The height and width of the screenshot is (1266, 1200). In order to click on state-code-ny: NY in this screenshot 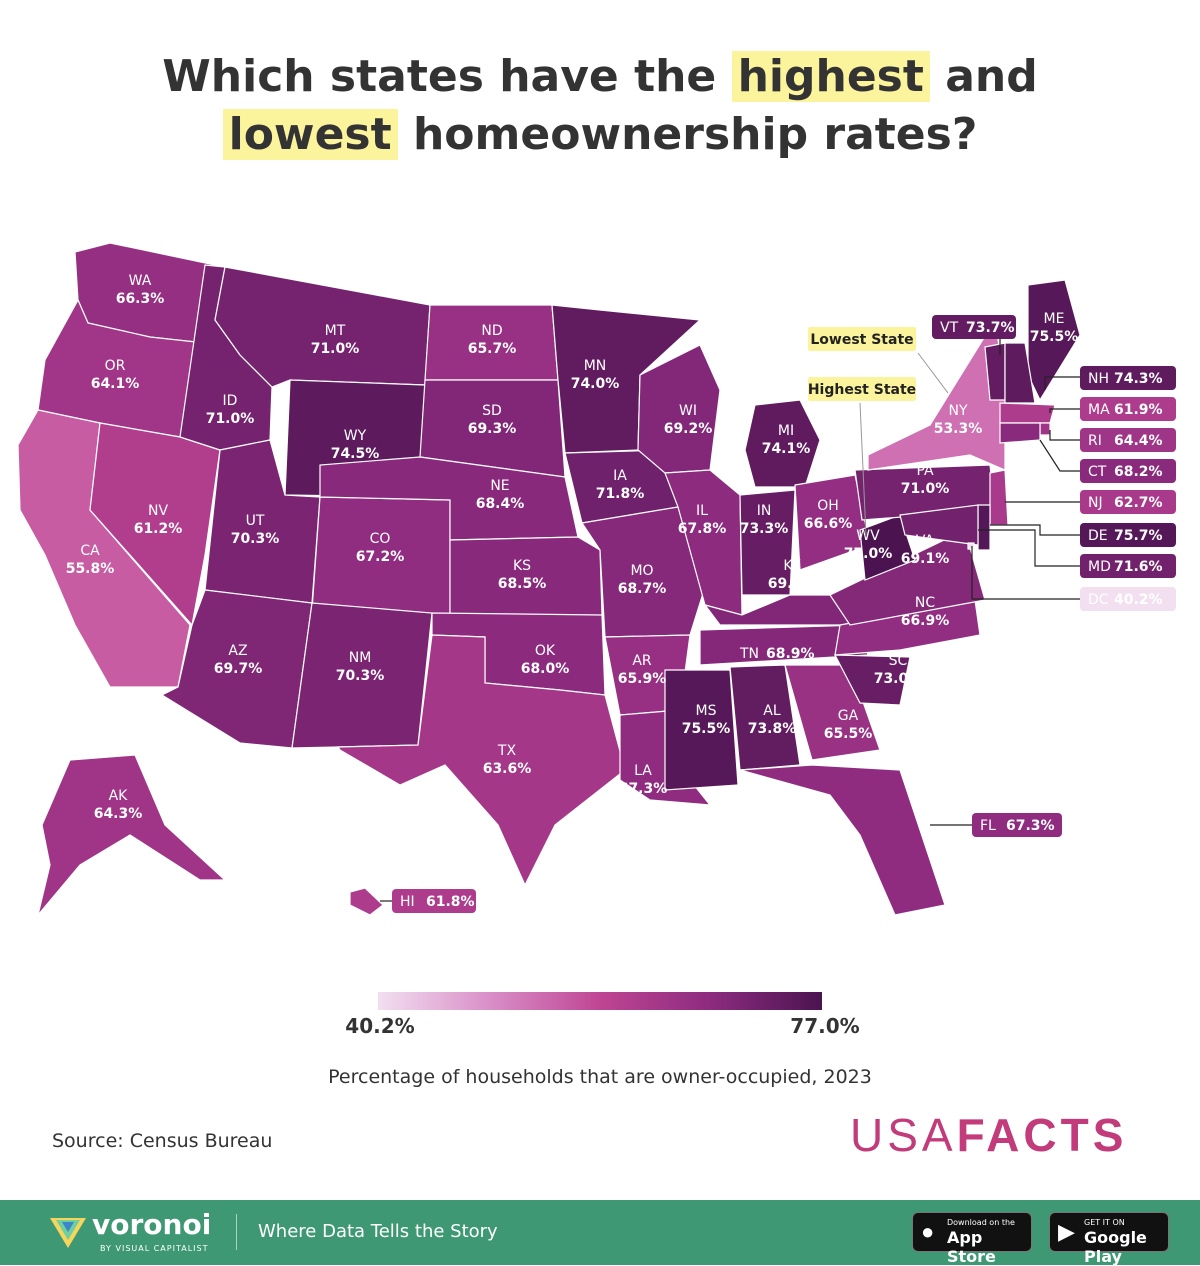, I will do `click(957, 411)`.